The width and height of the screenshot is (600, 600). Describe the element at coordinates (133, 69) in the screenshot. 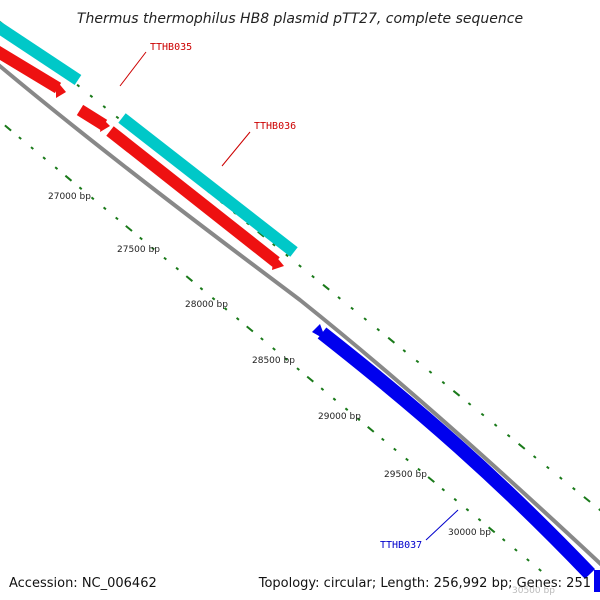

I see `leader-tthb035` at that location.